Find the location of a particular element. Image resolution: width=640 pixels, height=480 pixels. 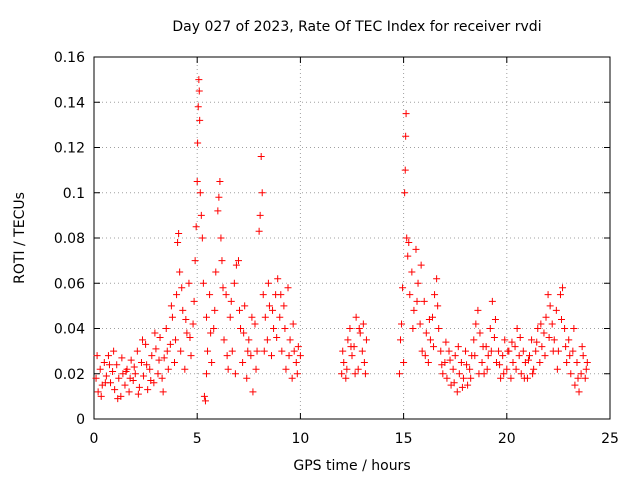

y-tick-label: 0.02 is located at coordinates (69, 375).